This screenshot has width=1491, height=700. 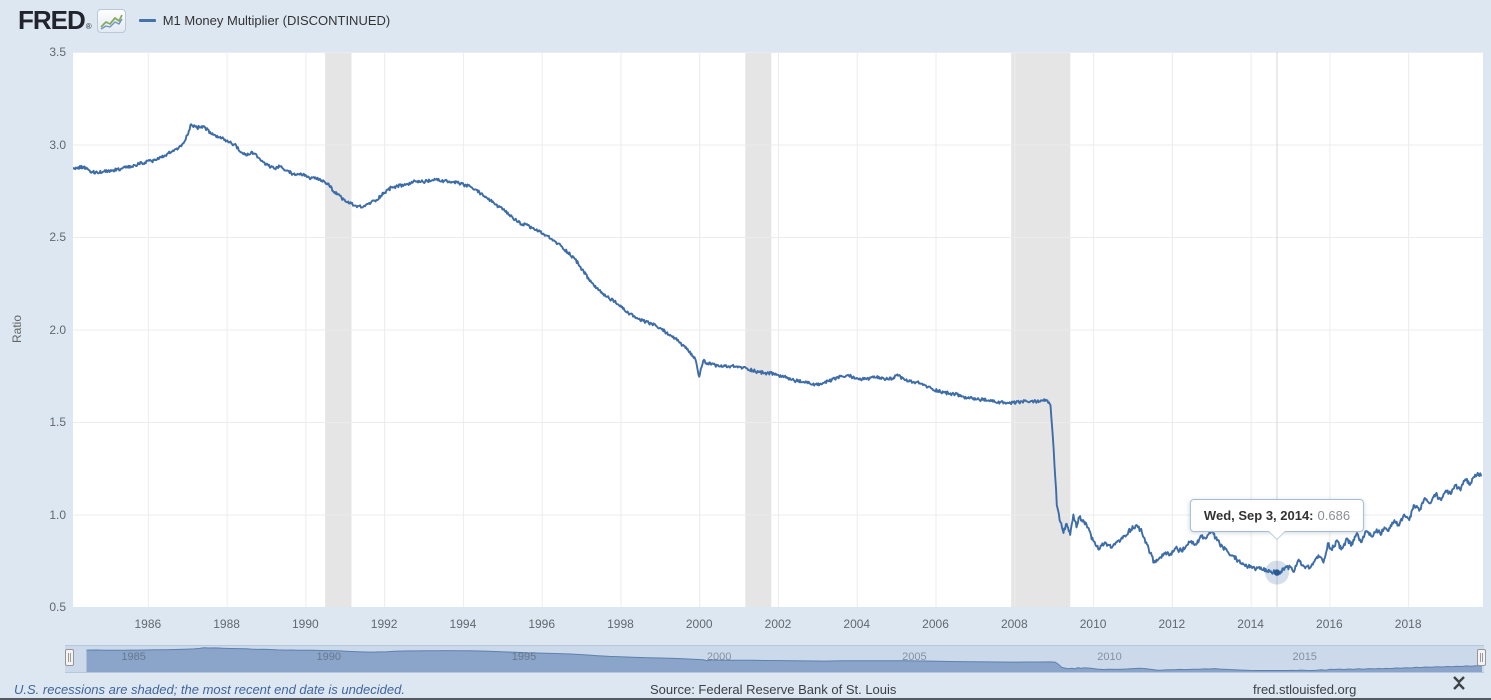 I want to click on x-tick-label: 1996, so click(x=542, y=624).